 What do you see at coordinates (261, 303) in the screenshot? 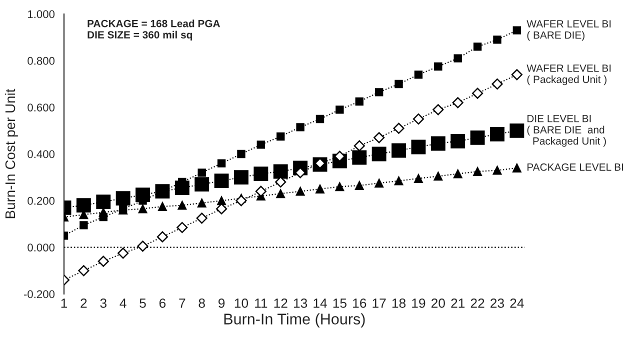
I see `x-tick-label: 11` at bounding box center [261, 303].